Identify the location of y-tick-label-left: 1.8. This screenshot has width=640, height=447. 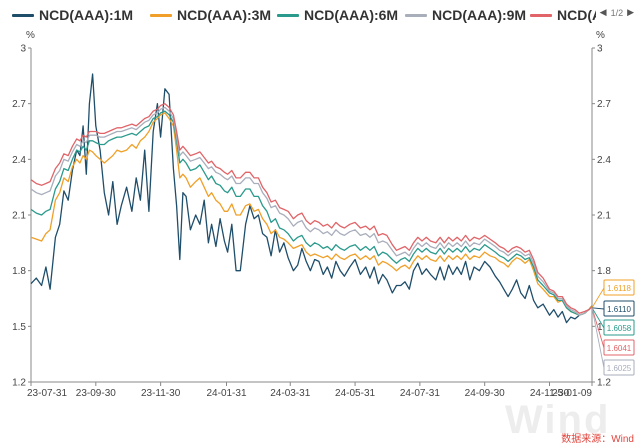
(19, 271).